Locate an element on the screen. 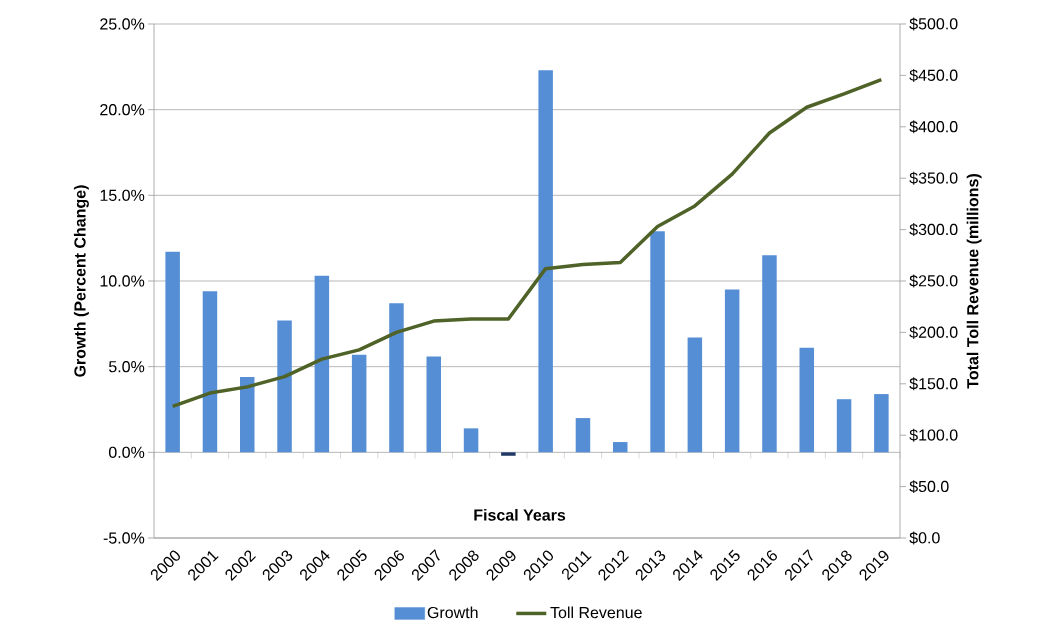  y2-tick-label: $100.0 is located at coordinates (933, 435).